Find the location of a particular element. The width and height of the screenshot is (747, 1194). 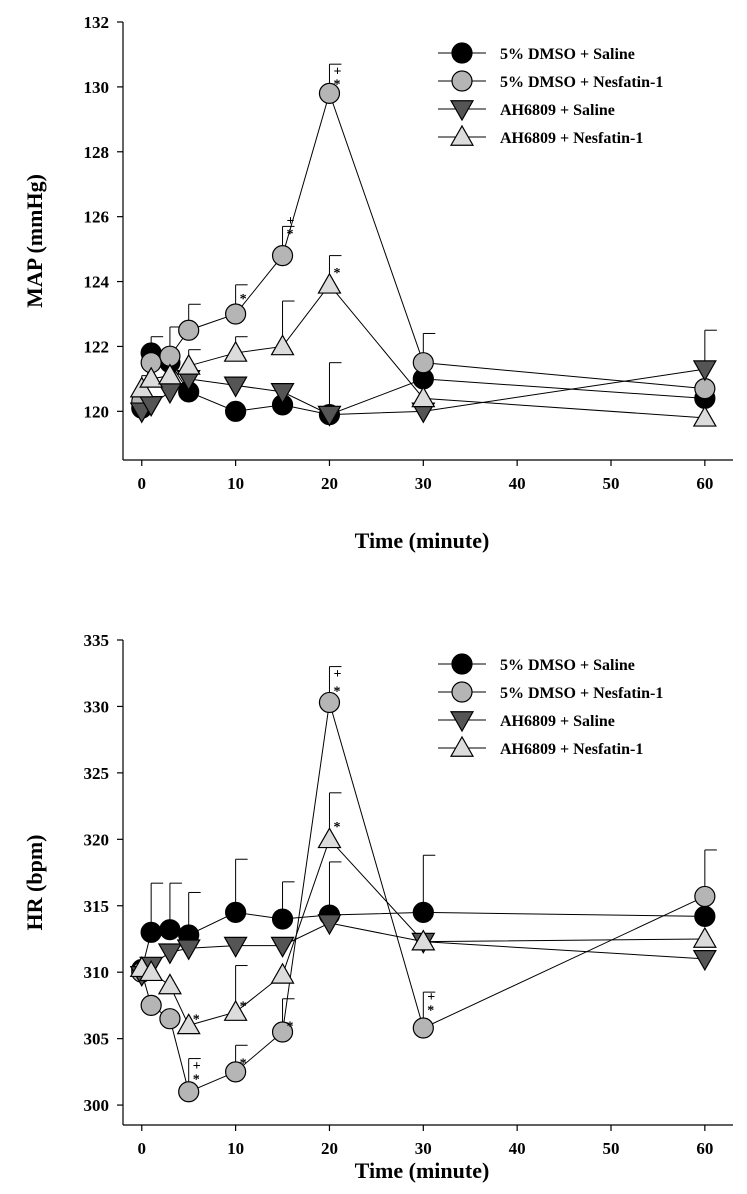

y-tick-label: 325 is located at coordinates (97, 773).